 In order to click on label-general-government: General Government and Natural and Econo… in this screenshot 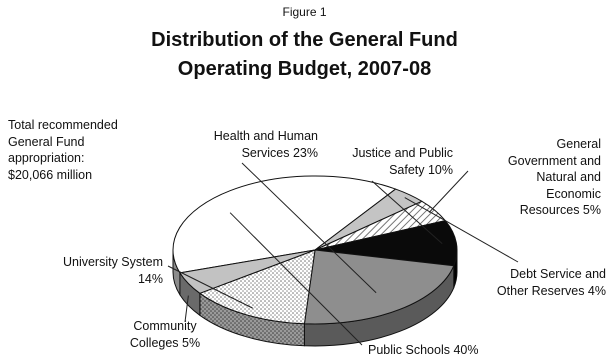, I will do `click(535, 177)`.